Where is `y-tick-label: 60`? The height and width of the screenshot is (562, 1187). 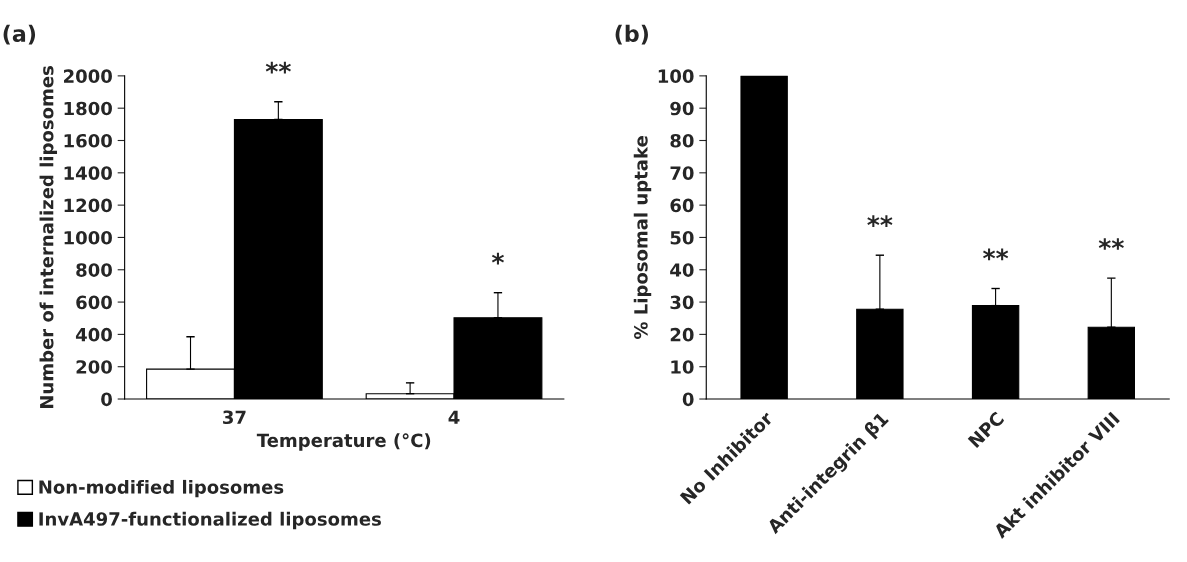
y-tick-label: 60 is located at coordinates (682, 205).